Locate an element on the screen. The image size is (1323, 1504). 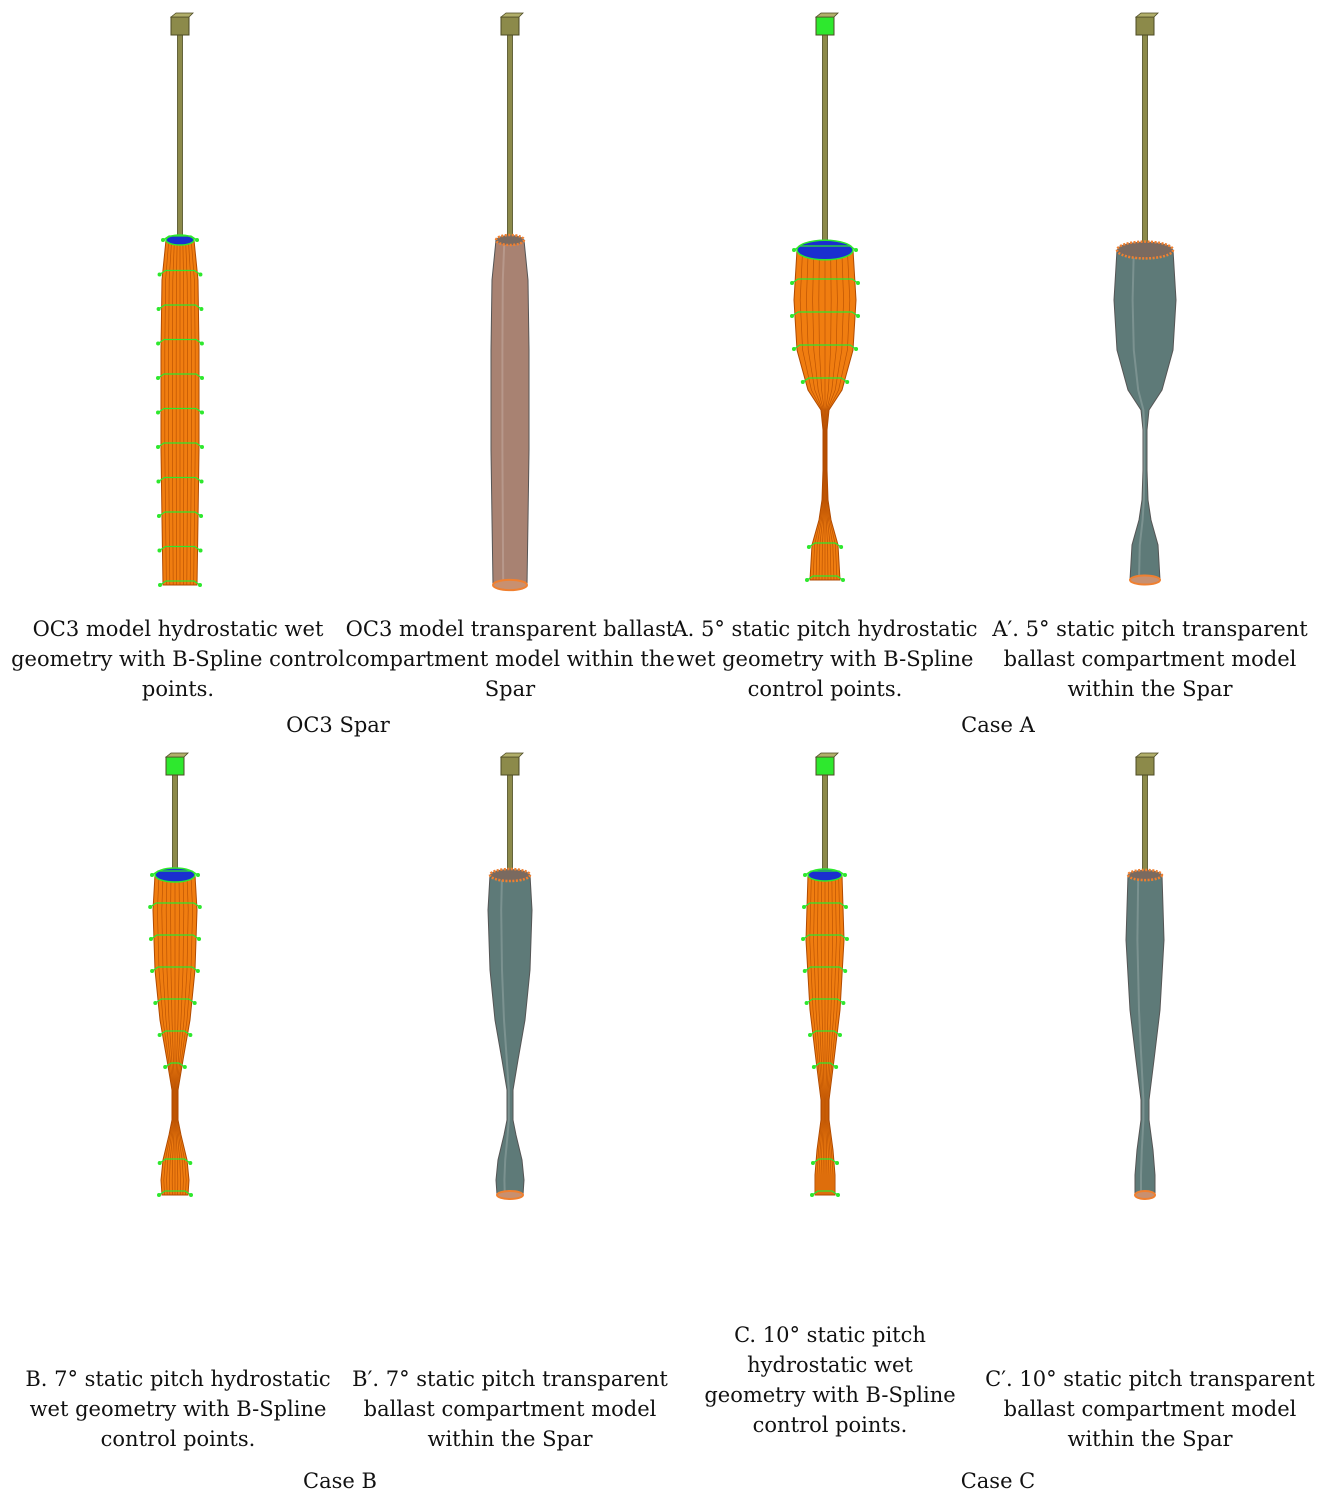
spar-body is located at coordinates (1145, 415).